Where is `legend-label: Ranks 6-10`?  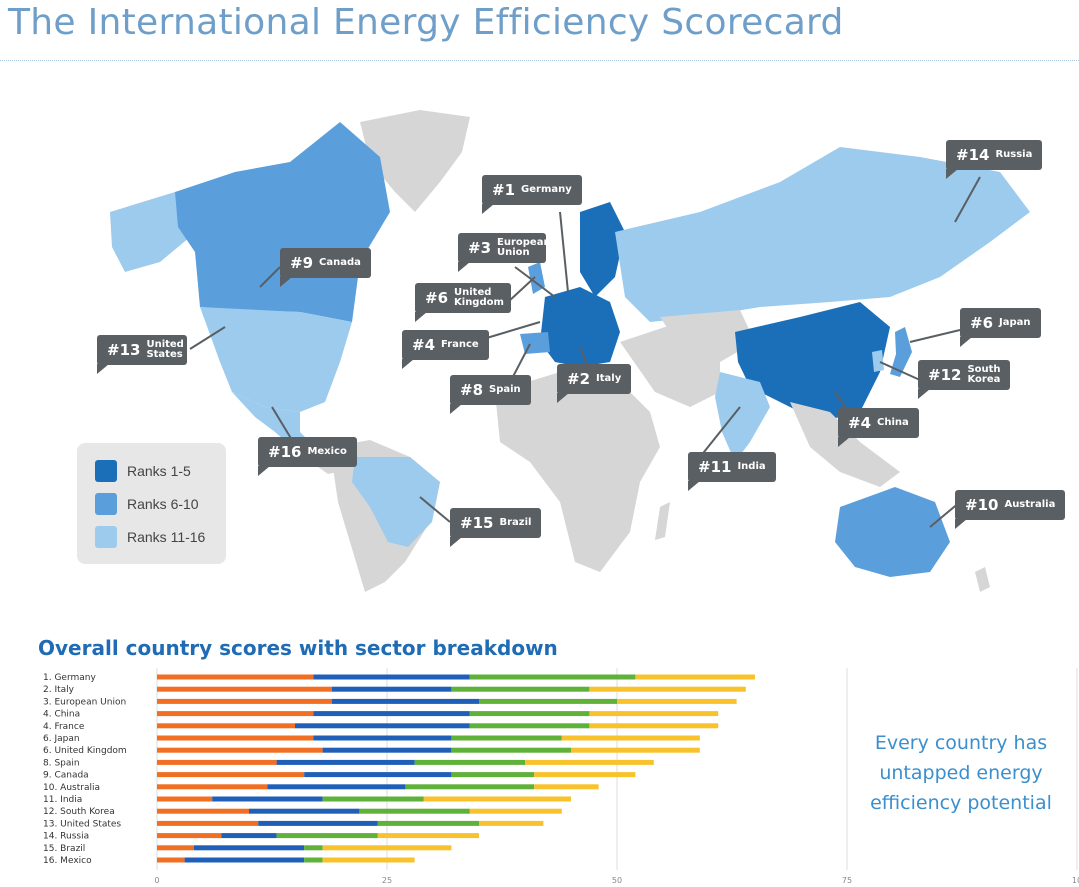
legend-label: Ranks 6-10 is located at coordinates (163, 504).